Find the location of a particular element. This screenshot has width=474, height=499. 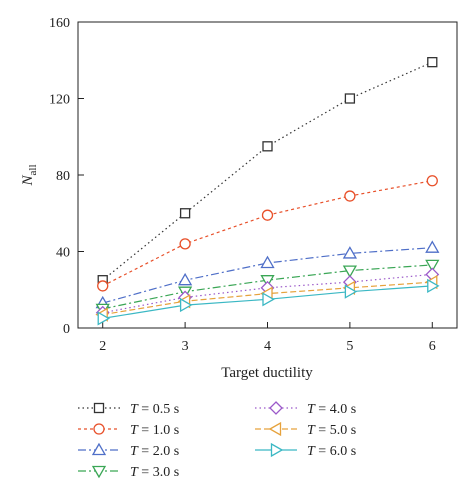

legend-value: = 4.0 s is located at coordinates (335, 409).